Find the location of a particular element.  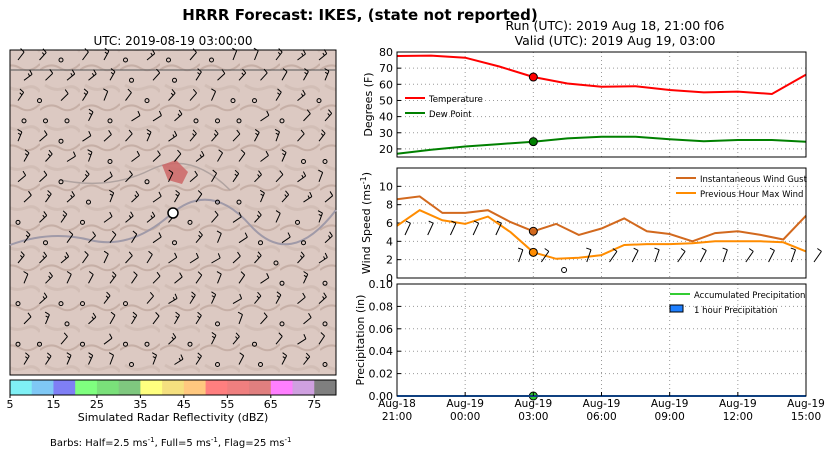

x-tick-label-time: 03:00 is located at coordinates (533, 417).